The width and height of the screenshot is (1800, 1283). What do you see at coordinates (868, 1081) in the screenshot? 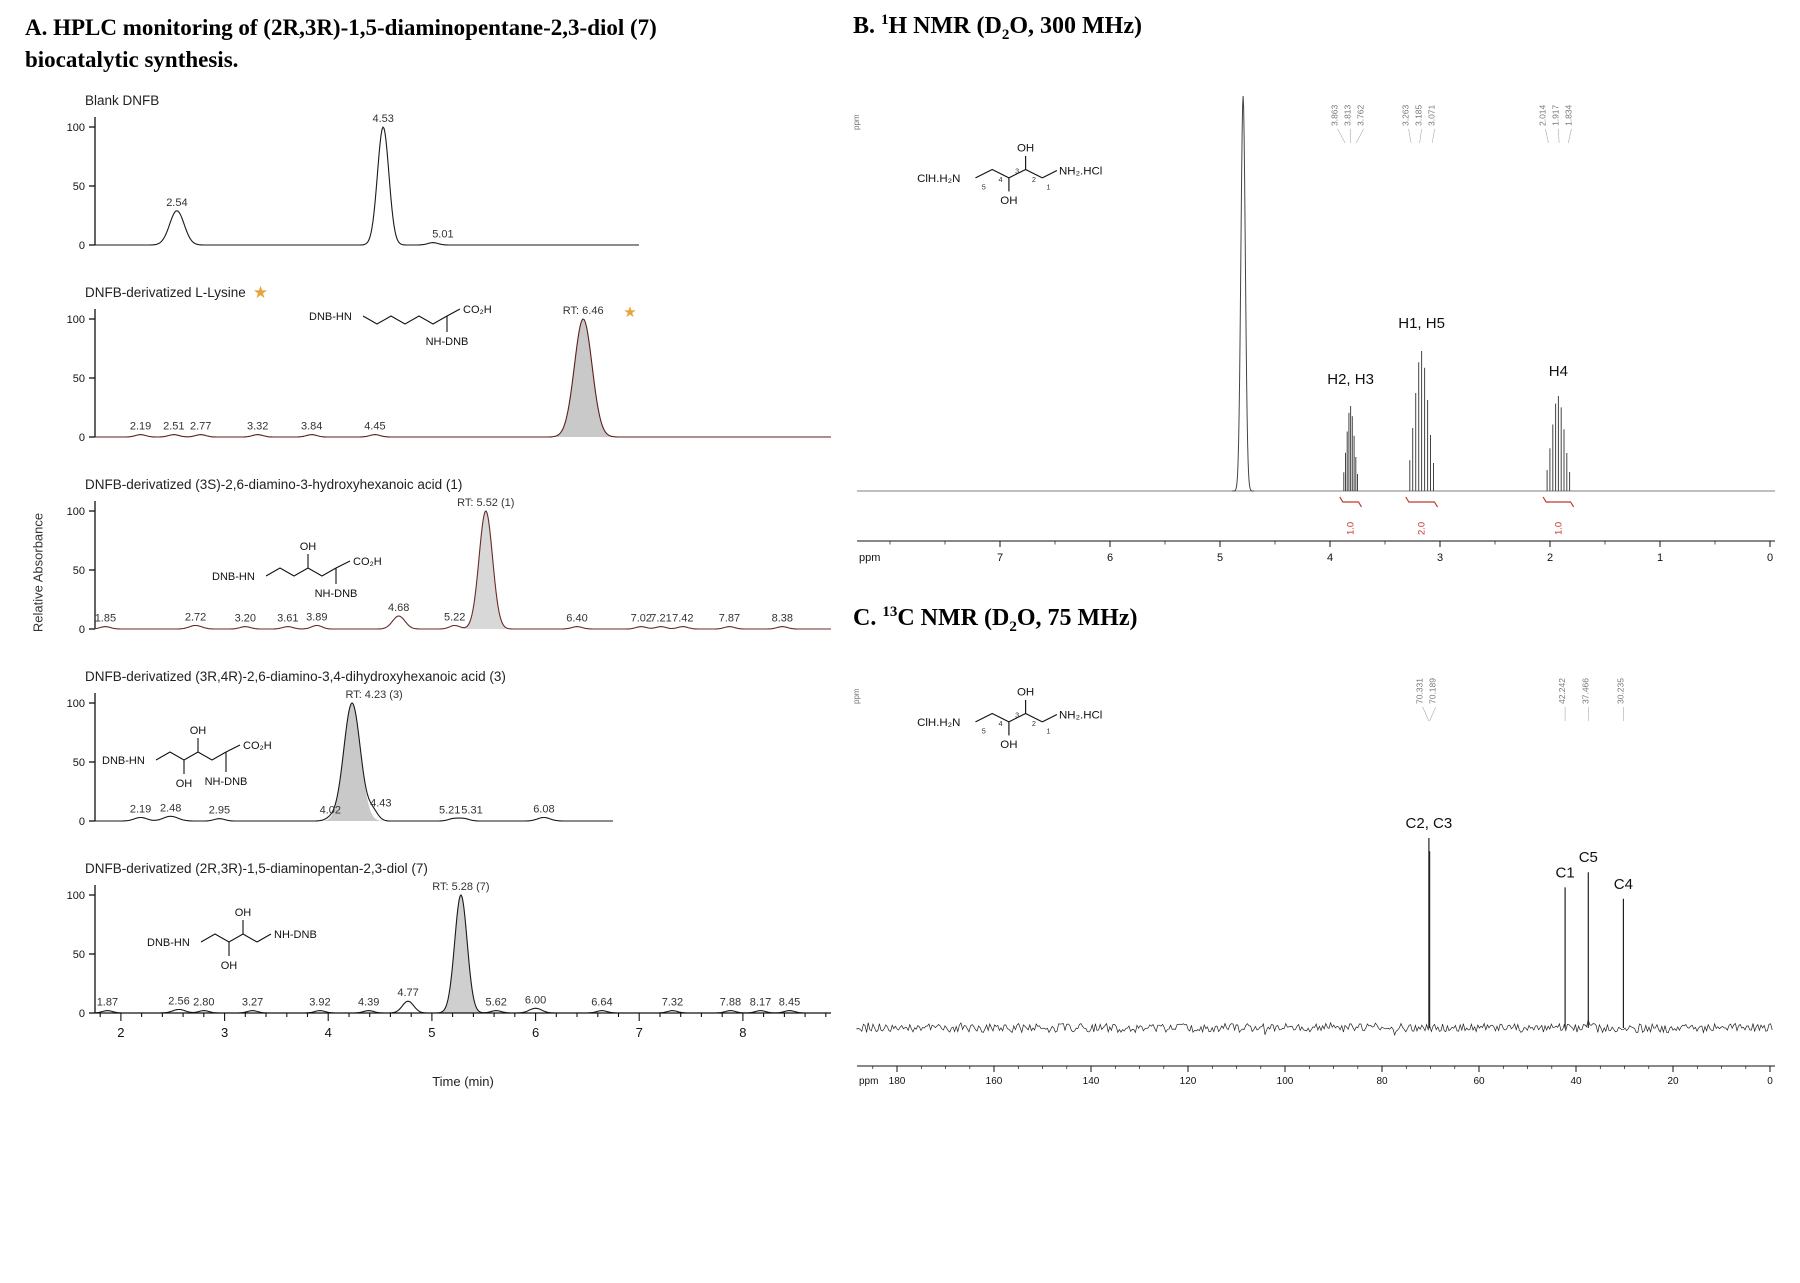
I see `axis-ppm-label: ppm` at bounding box center [868, 1081].